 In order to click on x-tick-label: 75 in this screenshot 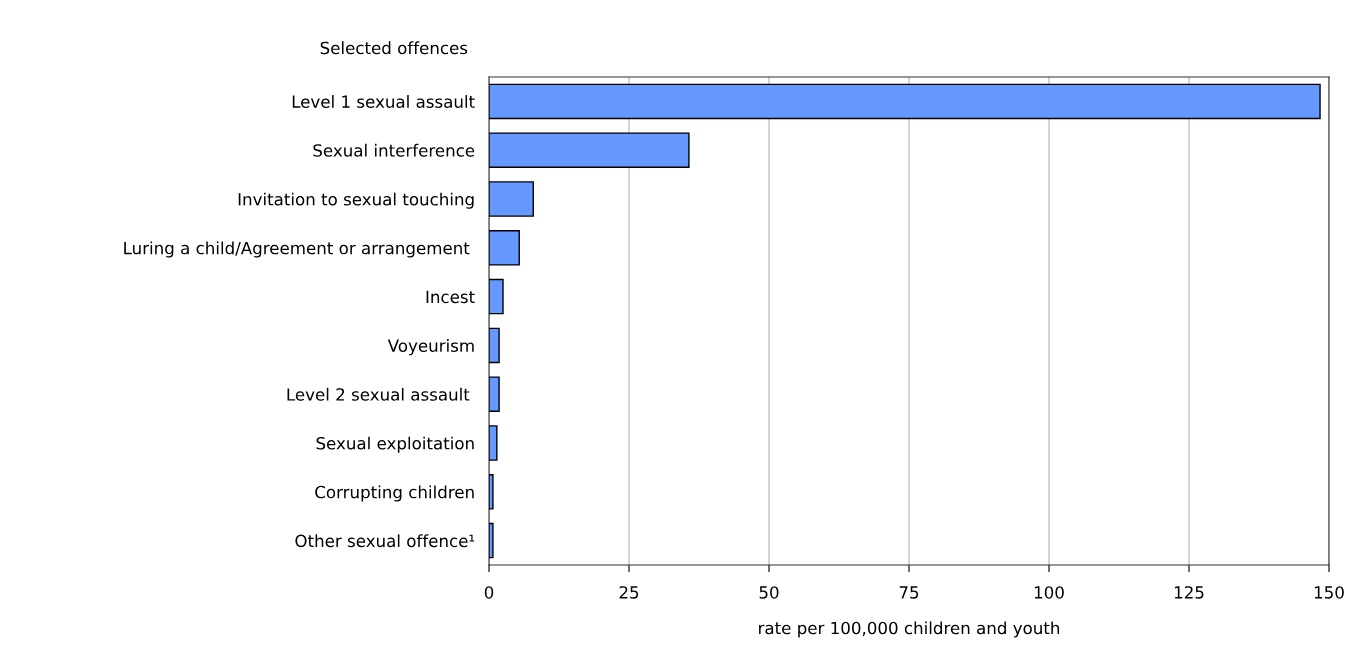, I will do `click(909, 592)`.